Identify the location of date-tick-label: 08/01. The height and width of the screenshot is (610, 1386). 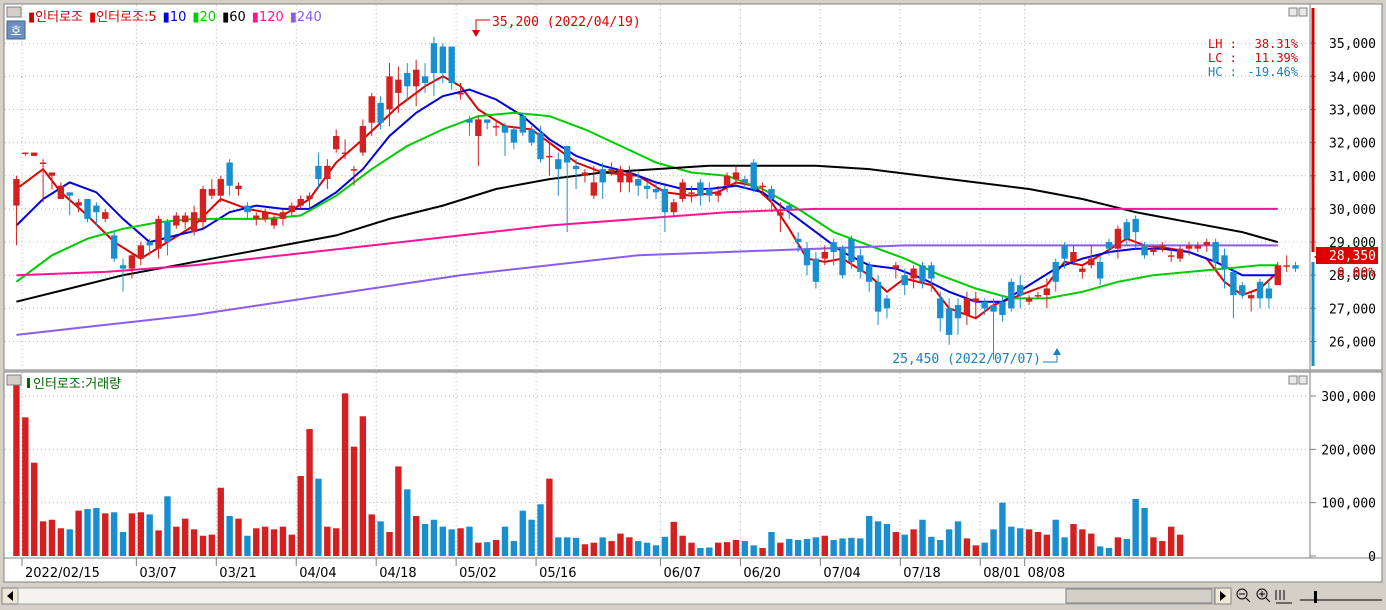
(1001, 573).